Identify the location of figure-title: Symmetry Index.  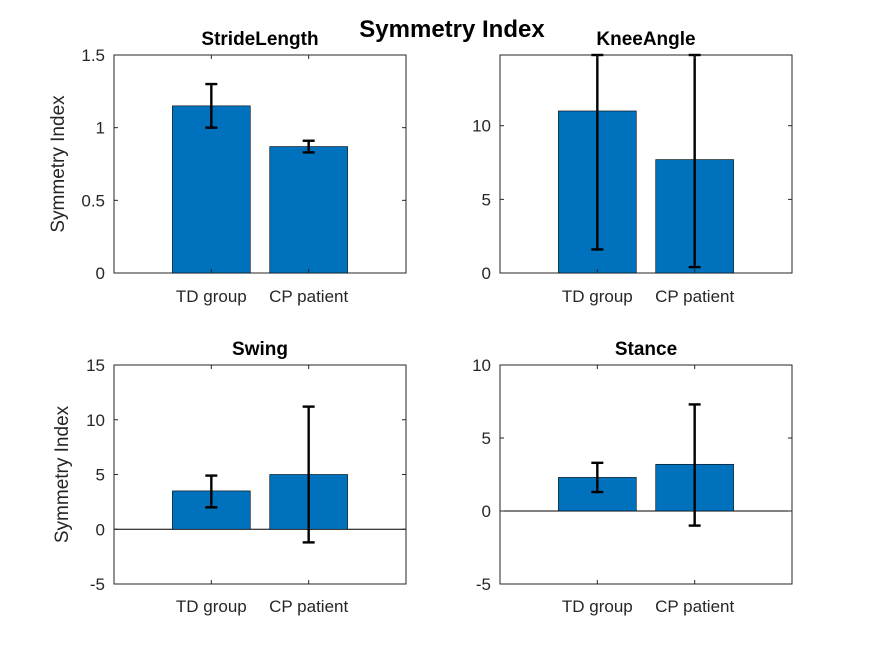
(452, 29).